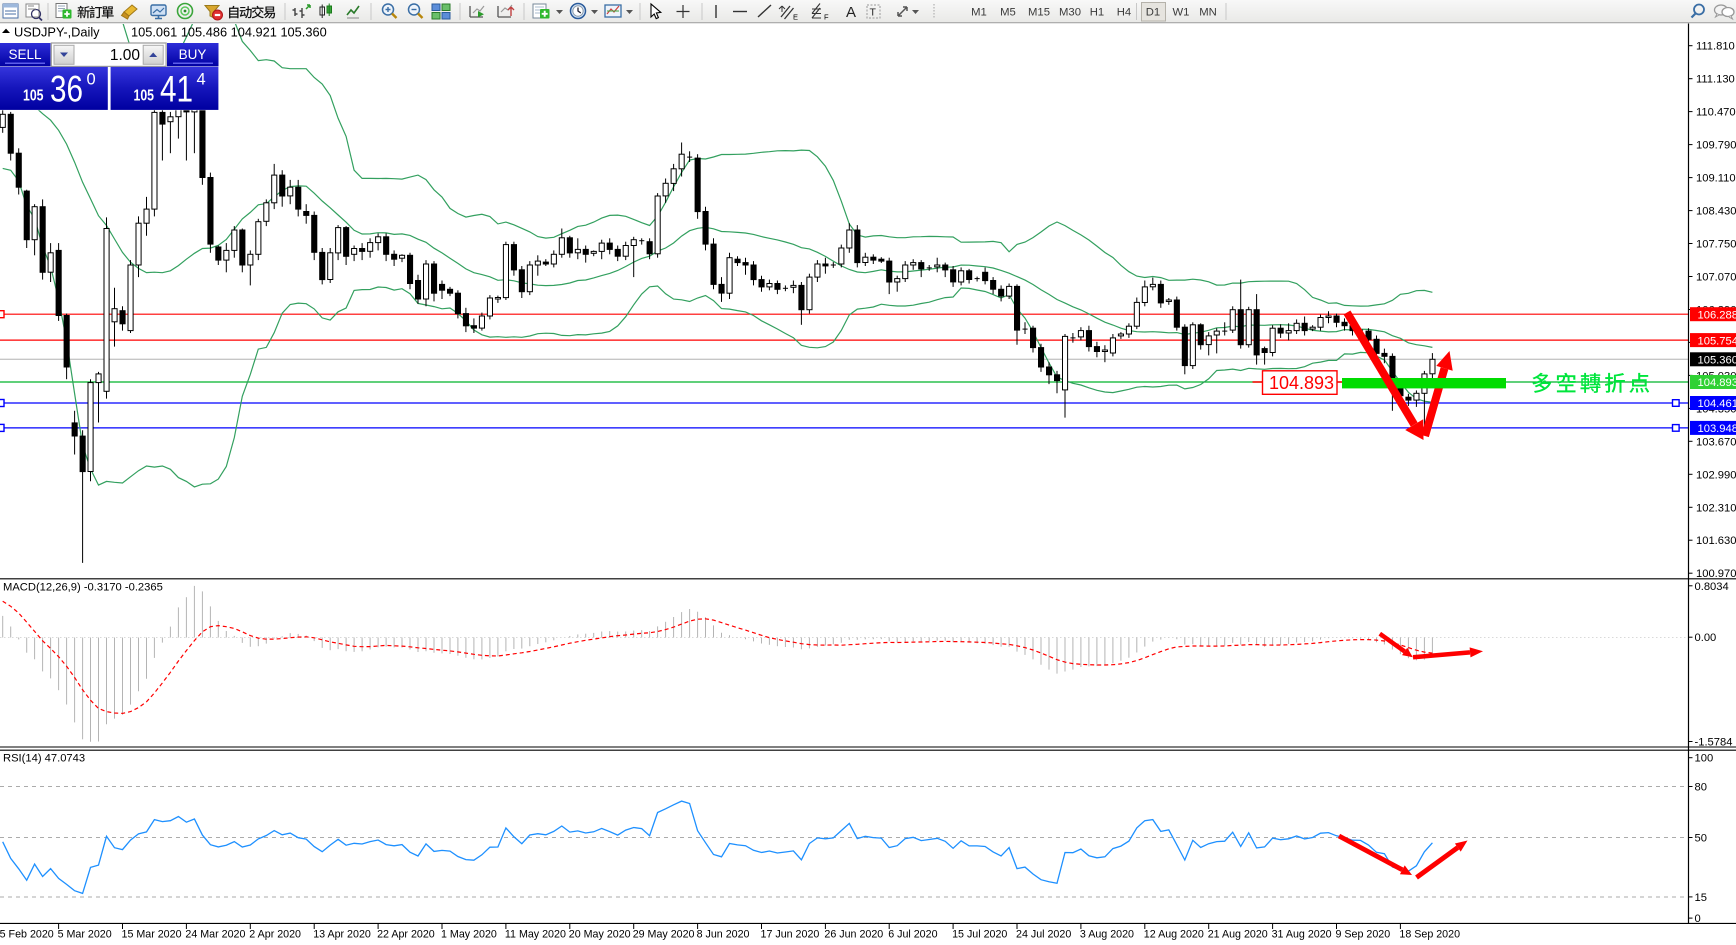 This screenshot has width=1736, height=945. I want to click on svg-text: 5 Mar 2020, so click(85, 935).